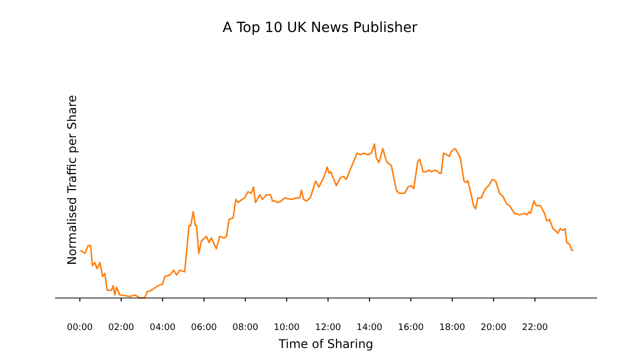 This screenshot has height=361, width=640. Describe the element at coordinates (493, 327) in the screenshot. I see `x-tick-label: 20:00` at that location.